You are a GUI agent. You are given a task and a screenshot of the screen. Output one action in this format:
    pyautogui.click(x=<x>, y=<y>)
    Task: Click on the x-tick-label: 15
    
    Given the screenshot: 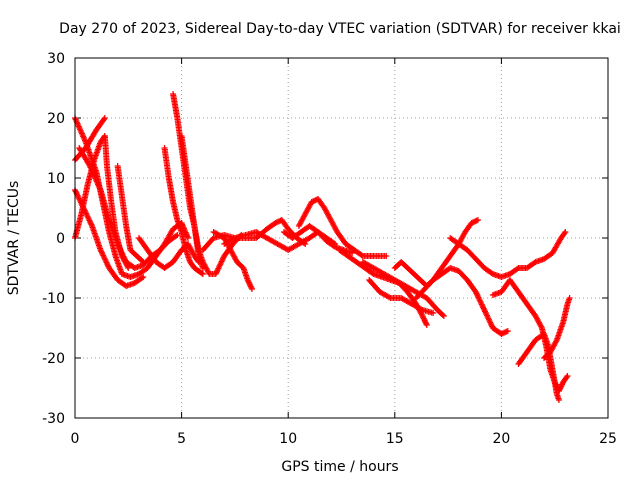 What is the action you would take?
    pyautogui.click(x=395, y=439)
    